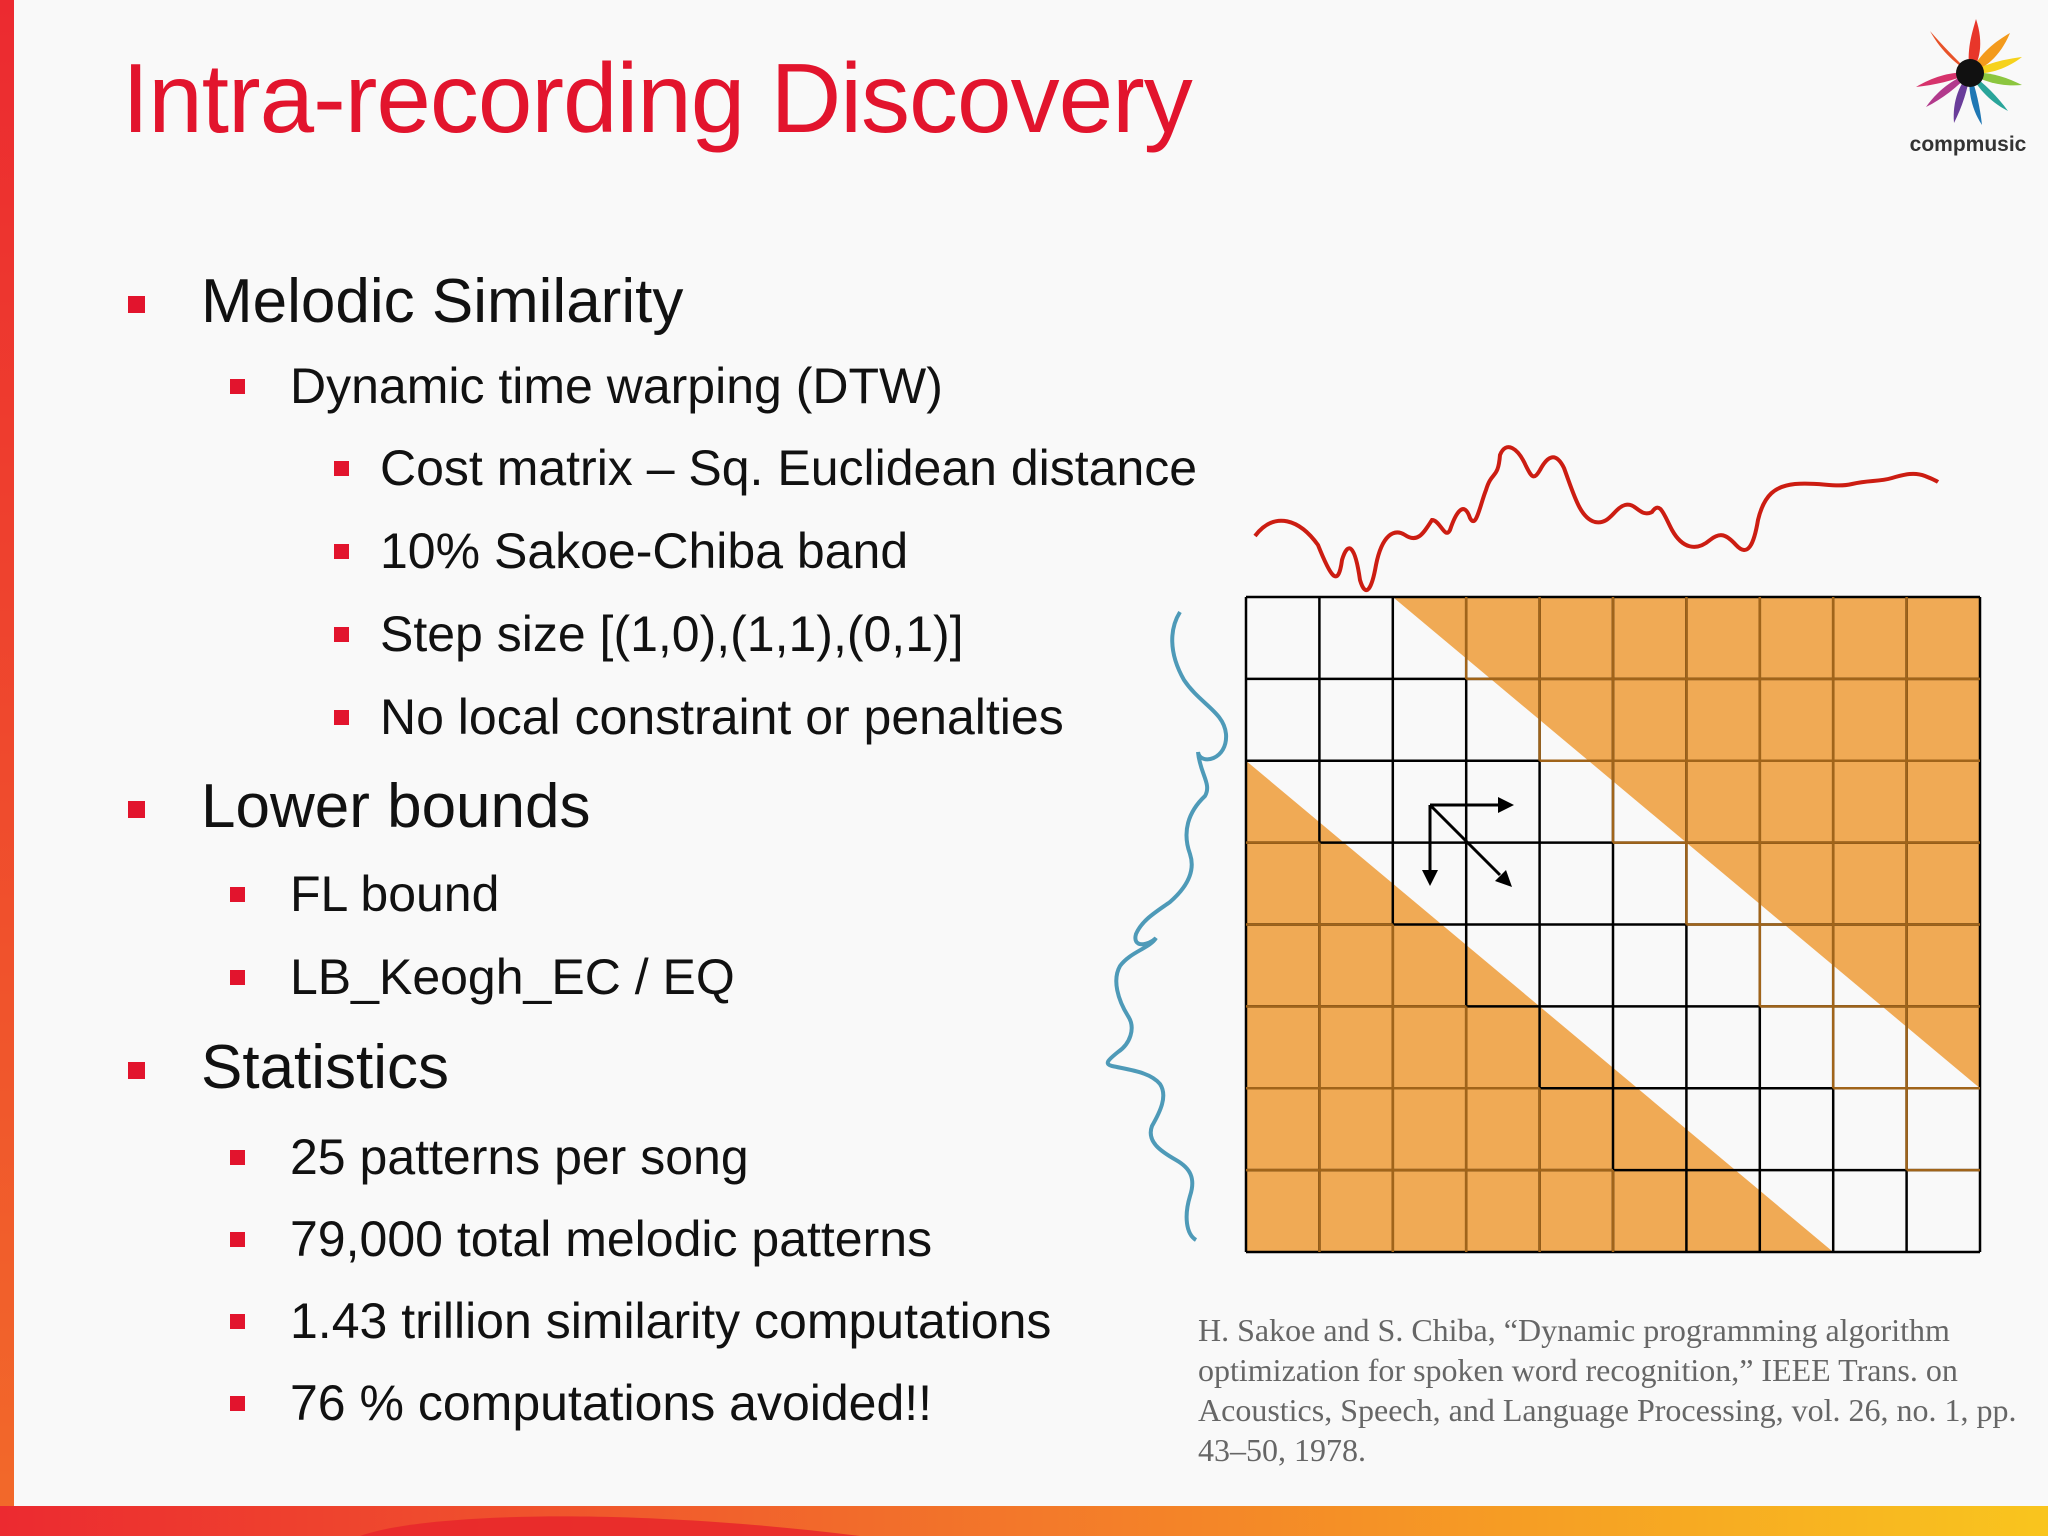  What do you see at coordinates (1465, 840) in the screenshot?
I see `step-diagonal-arrow-line` at bounding box center [1465, 840].